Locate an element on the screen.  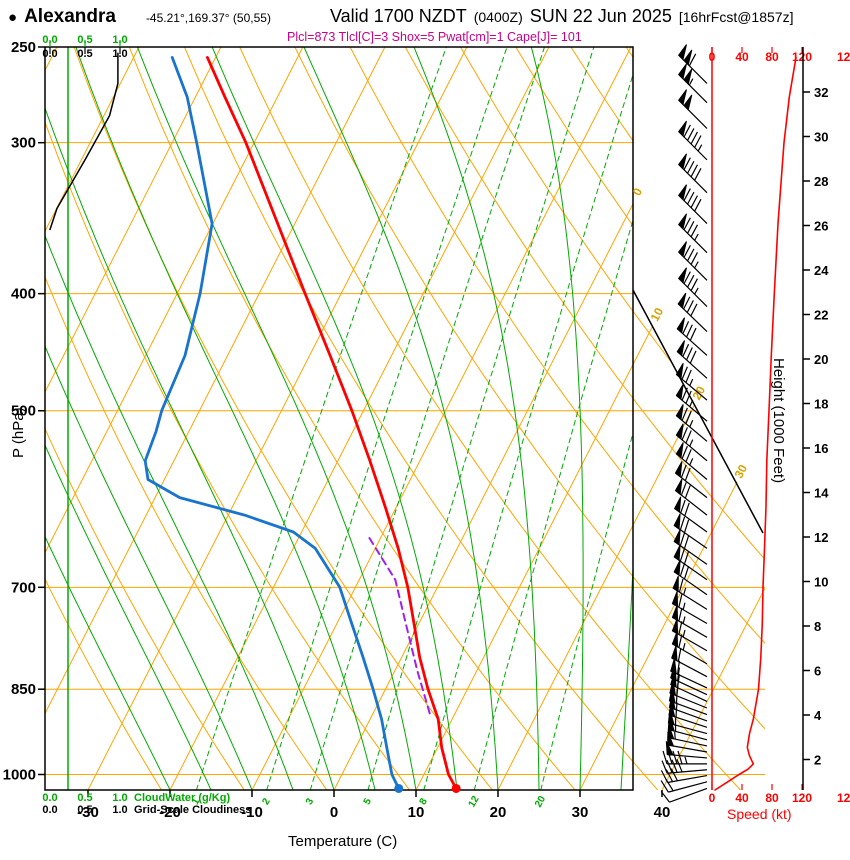
svg-text: 16 is located at coordinates (821, 448).